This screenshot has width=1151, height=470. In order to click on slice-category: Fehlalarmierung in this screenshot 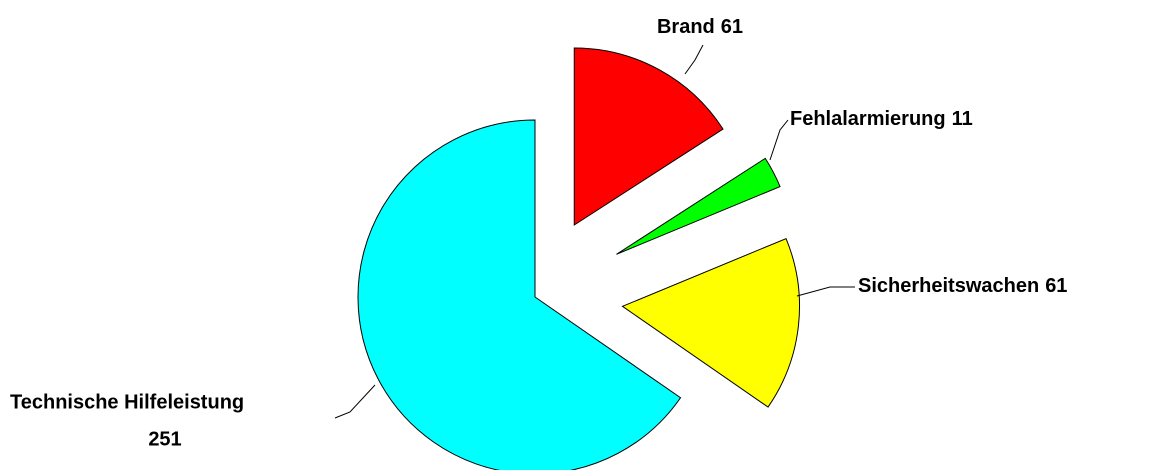, I will do `click(868, 119)`.